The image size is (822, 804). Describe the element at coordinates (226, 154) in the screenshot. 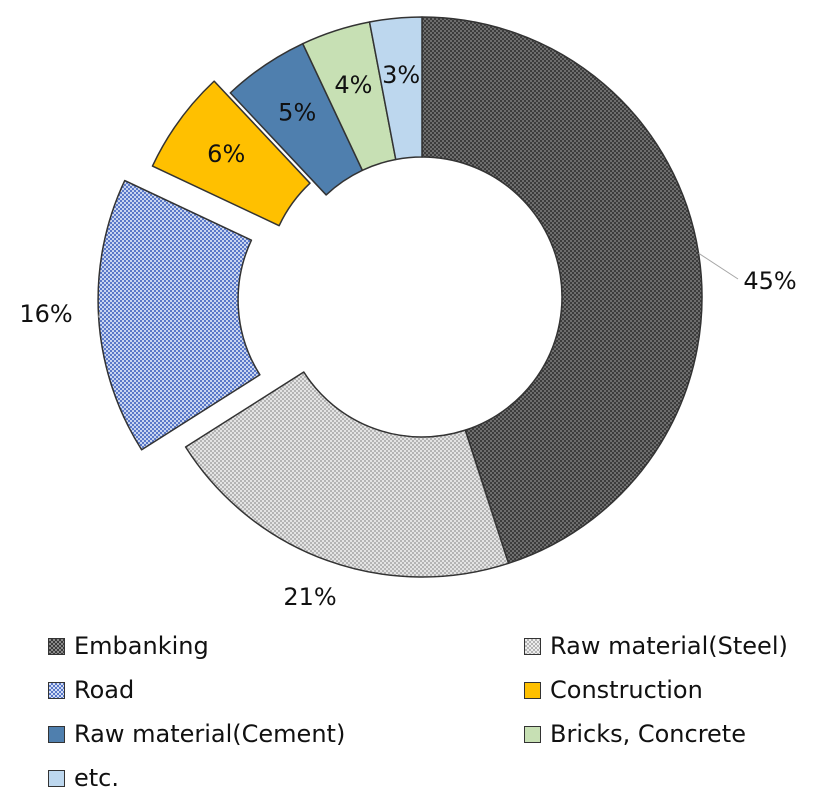

I see `data-label-construction: 6%` at that location.